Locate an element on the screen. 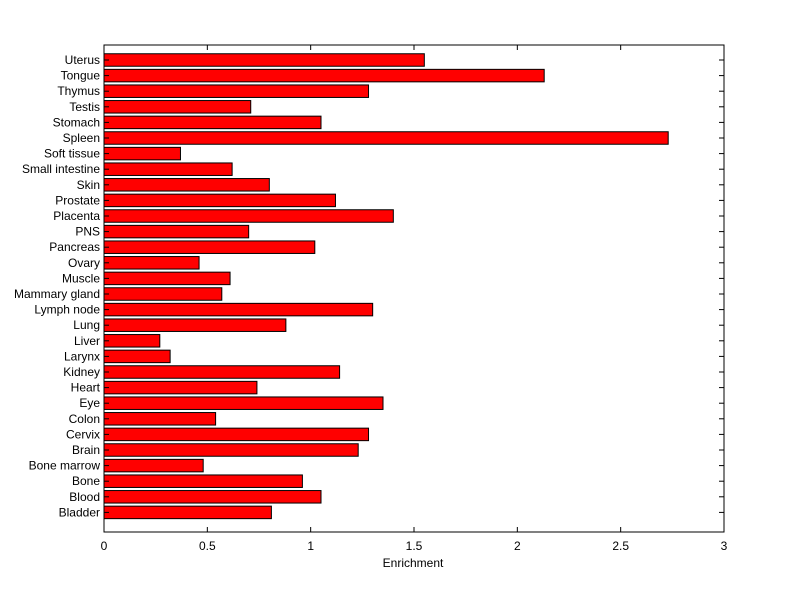  x-axis-title: Enrichment is located at coordinates (413, 563).